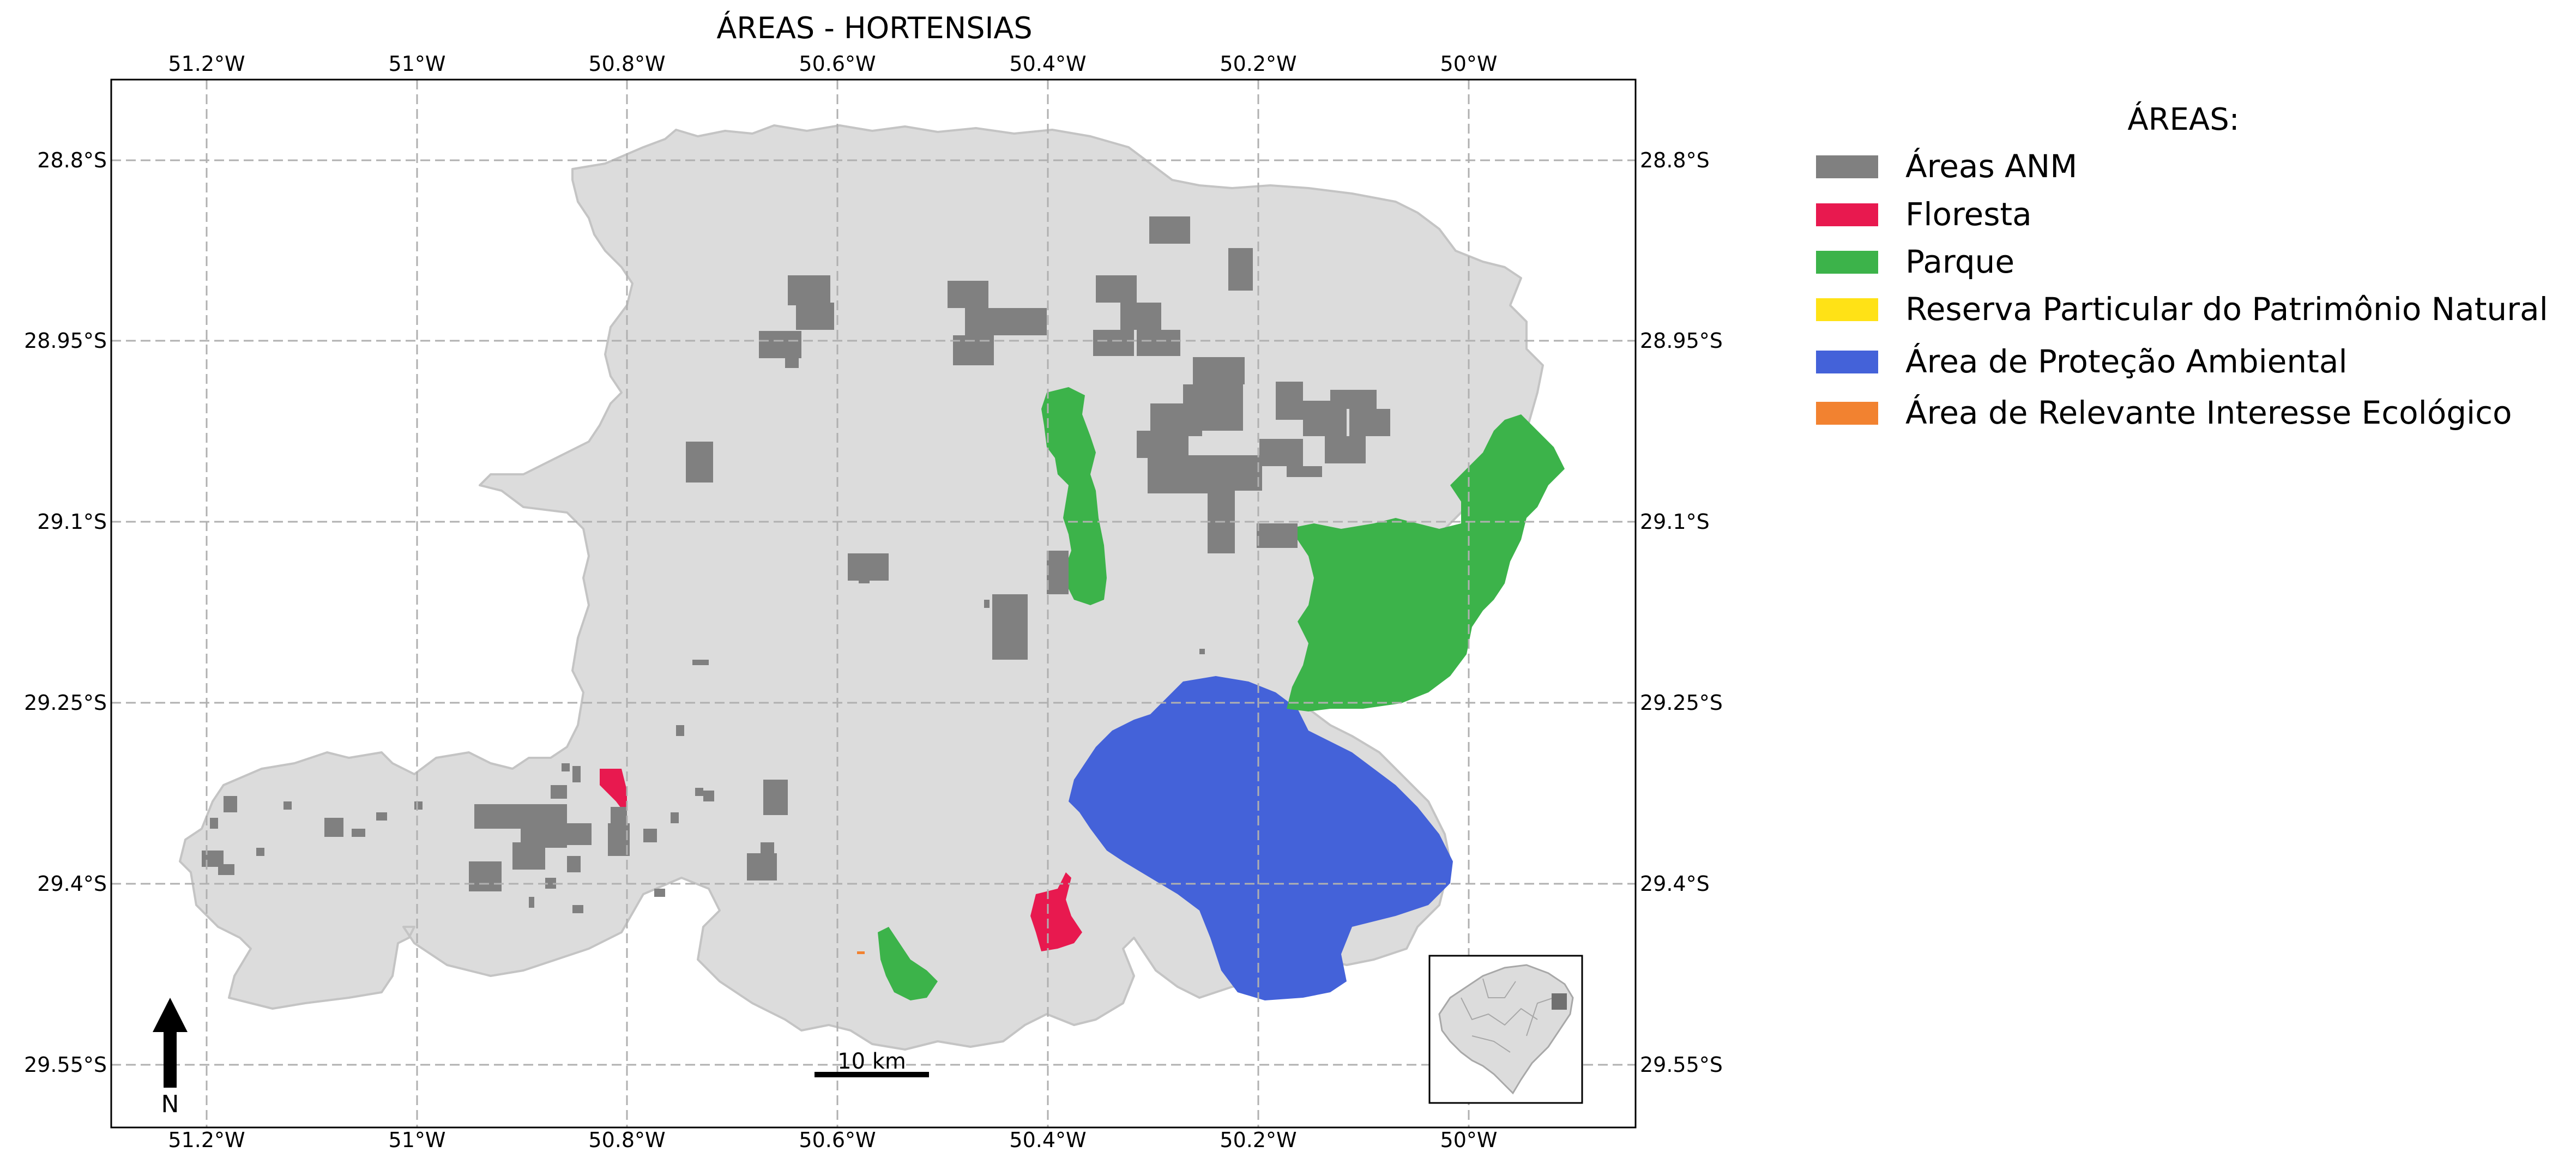  What do you see at coordinates (1959, 261) in the screenshot?
I see `legend-label: Parque` at bounding box center [1959, 261].